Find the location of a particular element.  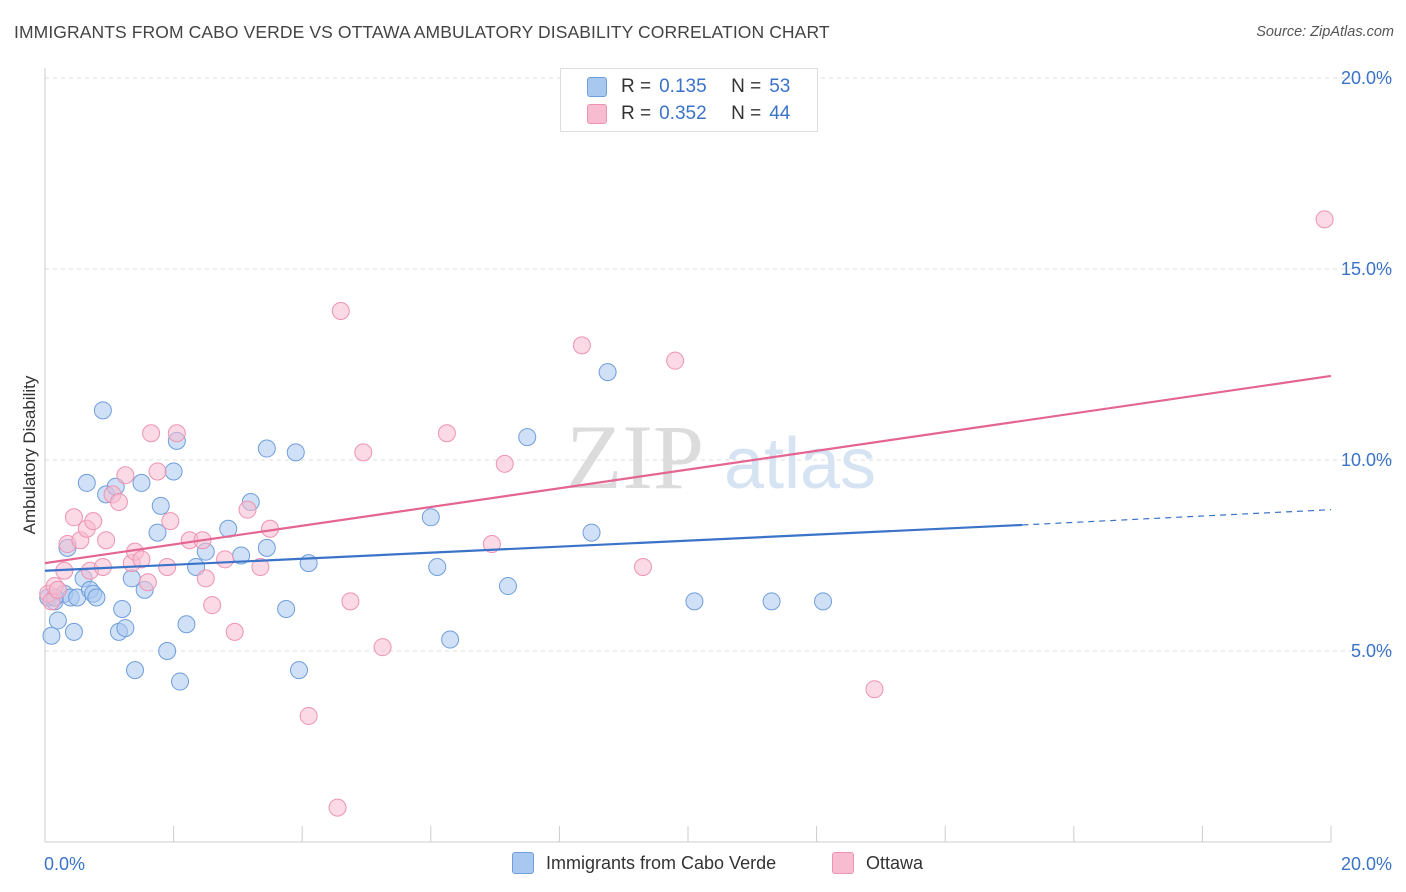

legend-item-ottawa: Ottawa is located at coordinates (877, 863).